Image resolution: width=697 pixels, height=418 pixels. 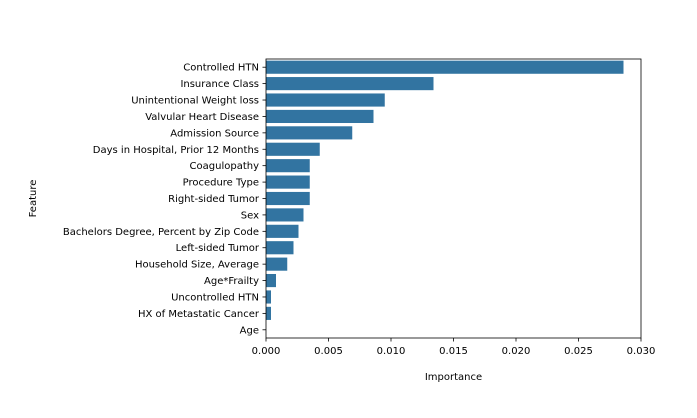 I want to click on y-tick-label: Procedure Type, so click(x=221, y=183).